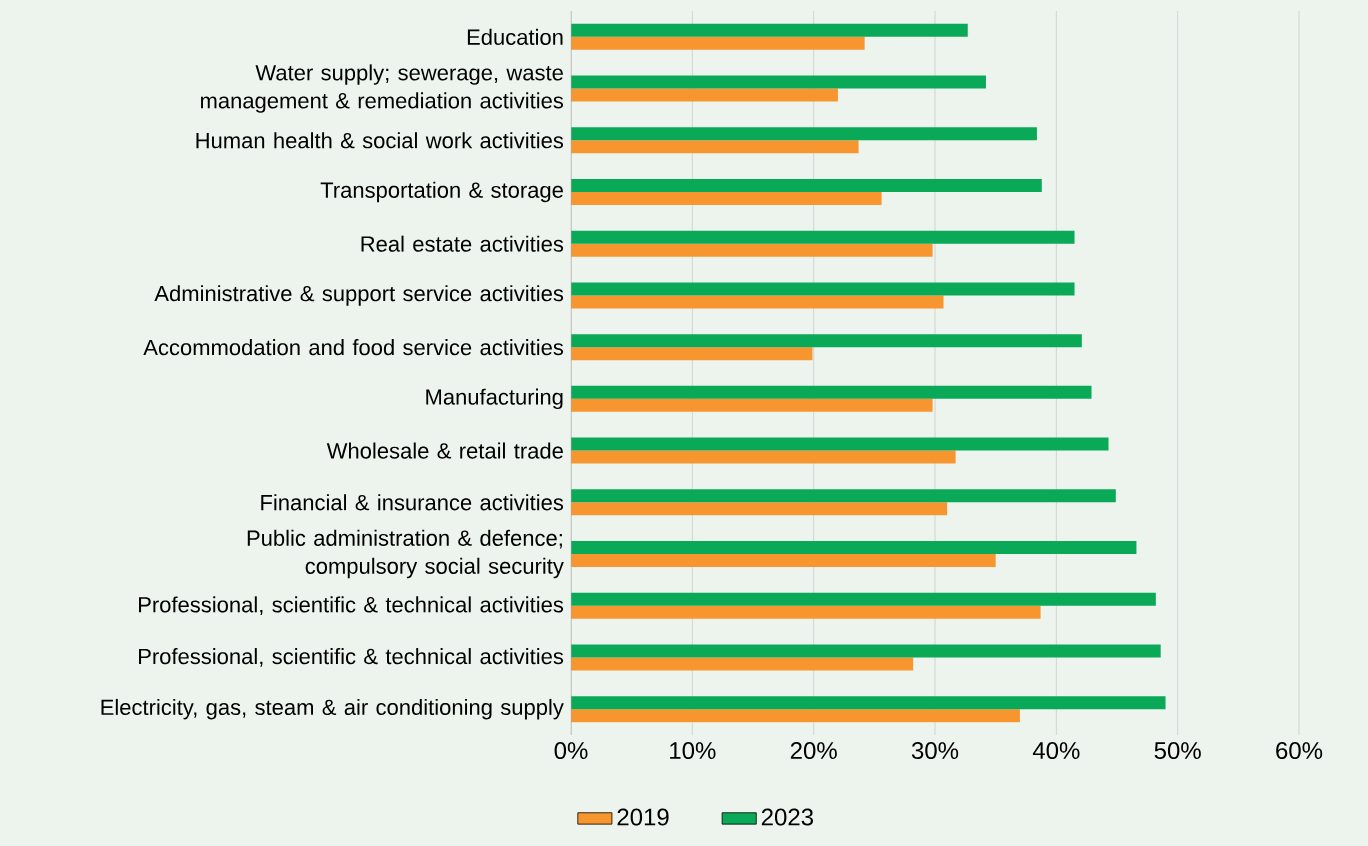 The image size is (1368, 846). I want to click on x-tick-label: 60%, so click(1299, 751).